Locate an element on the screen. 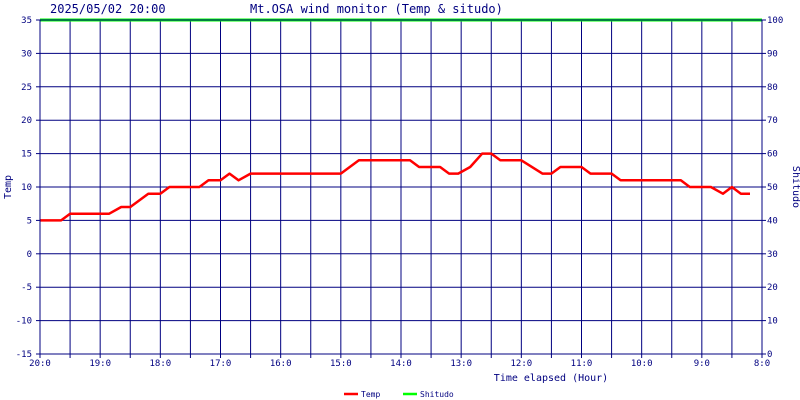 The width and height of the screenshot is (800, 400). y-tick-label-left: 25 is located at coordinates (26, 88).